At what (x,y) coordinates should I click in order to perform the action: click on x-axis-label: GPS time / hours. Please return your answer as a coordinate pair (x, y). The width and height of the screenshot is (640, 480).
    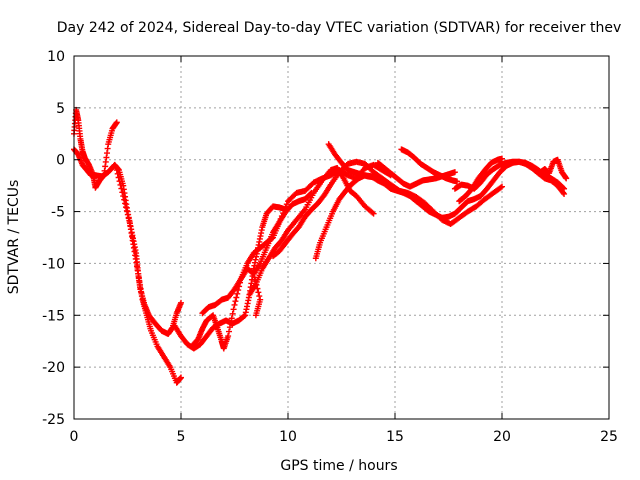
    Looking at the image, I should click on (338, 466).